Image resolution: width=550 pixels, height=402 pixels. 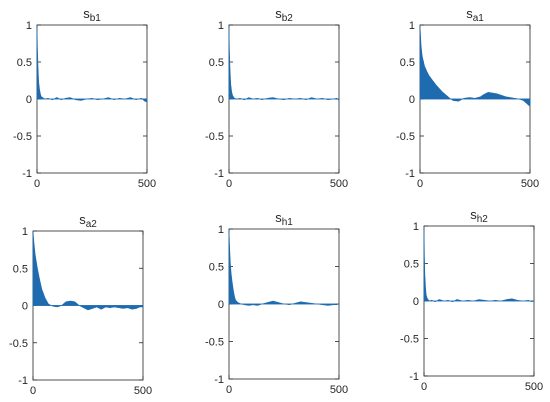 I want to click on subplot-title: sa2, so click(x=88, y=221).